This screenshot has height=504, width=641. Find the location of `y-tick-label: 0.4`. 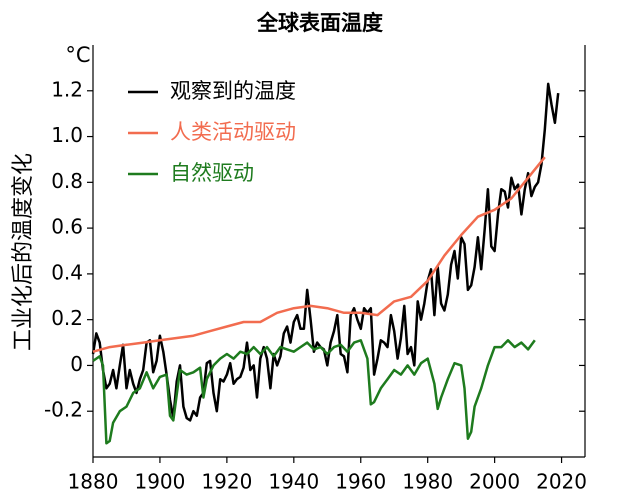

y-tick-label: 0.4 is located at coordinates (67, 272).